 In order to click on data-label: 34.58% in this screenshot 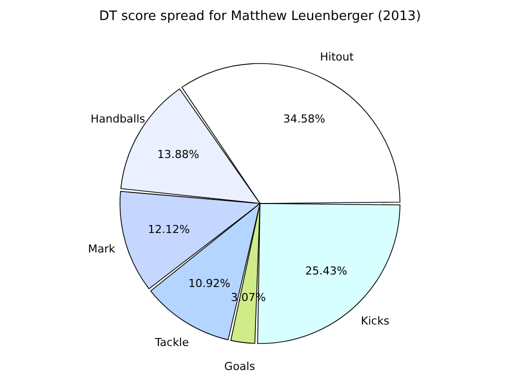, I will do `click(304, 119)`.